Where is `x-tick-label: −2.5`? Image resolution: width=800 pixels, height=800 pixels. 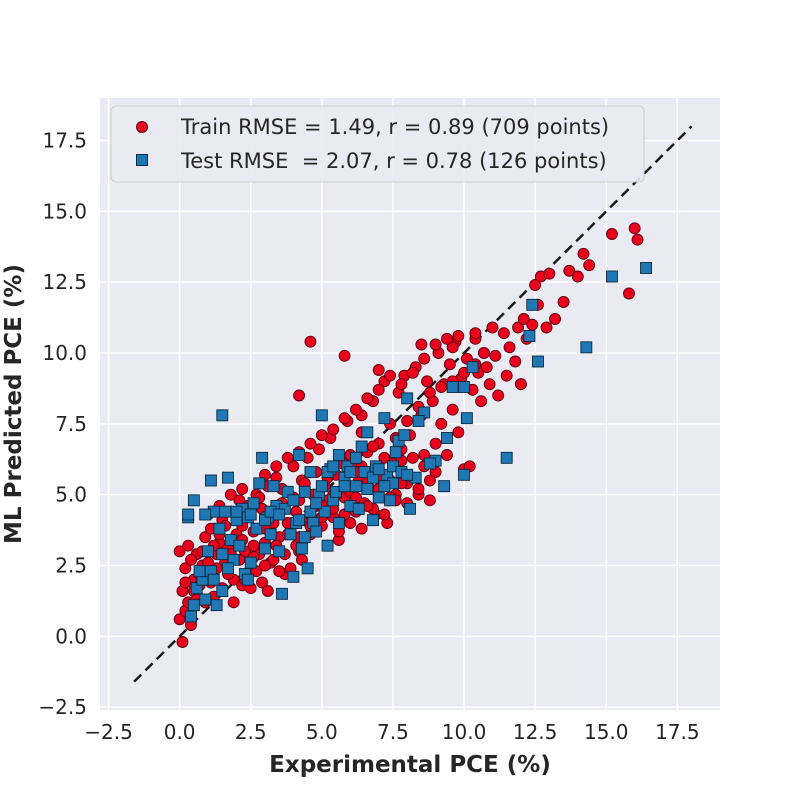
x-tick-label: −2.5 is located at coordinates (108, 732).